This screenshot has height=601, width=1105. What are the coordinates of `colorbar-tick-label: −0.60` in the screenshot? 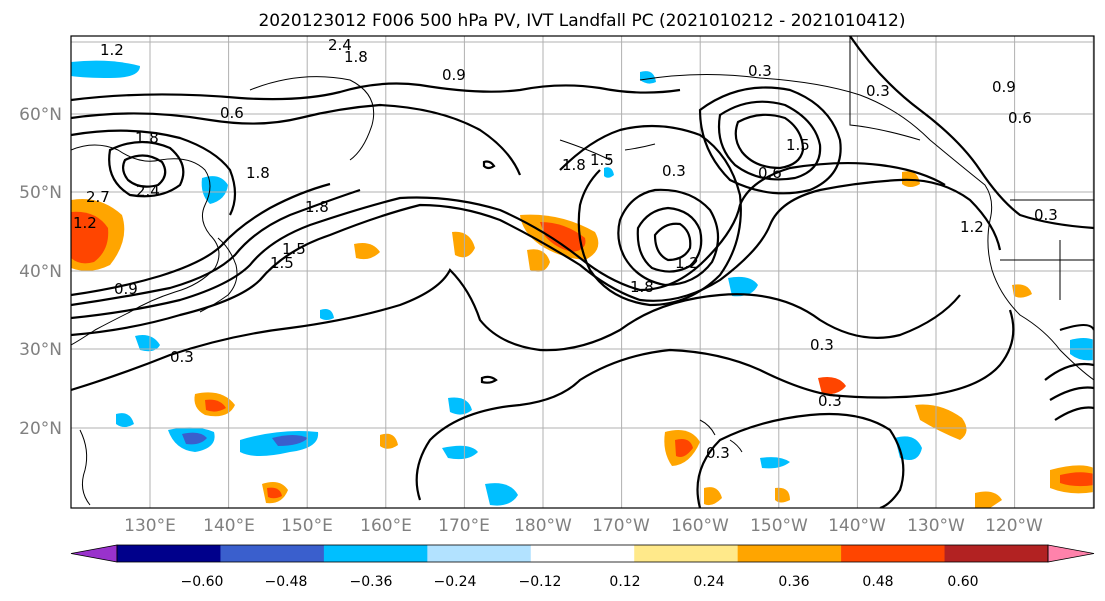 It's located at (202, 582).